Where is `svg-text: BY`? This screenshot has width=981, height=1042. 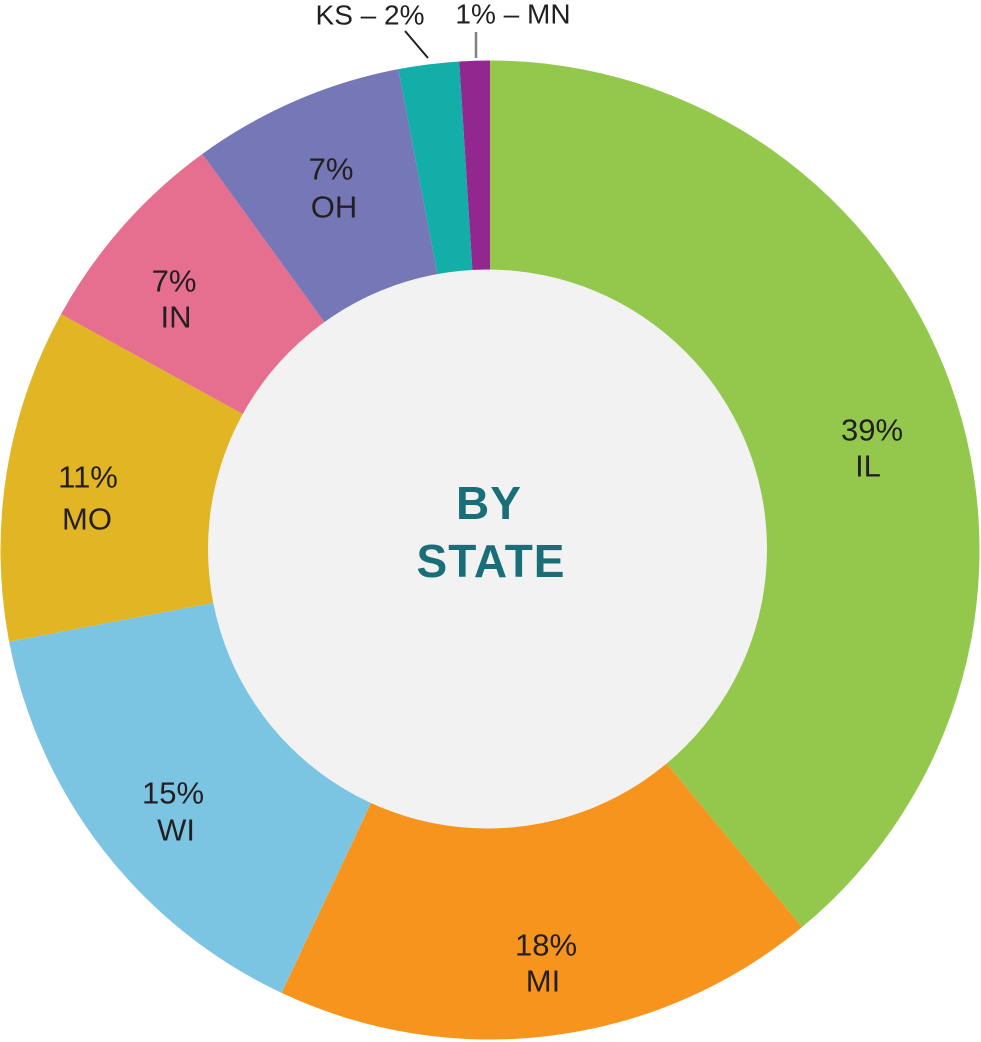
svg-text: BY is located at coordinates (489, 503).